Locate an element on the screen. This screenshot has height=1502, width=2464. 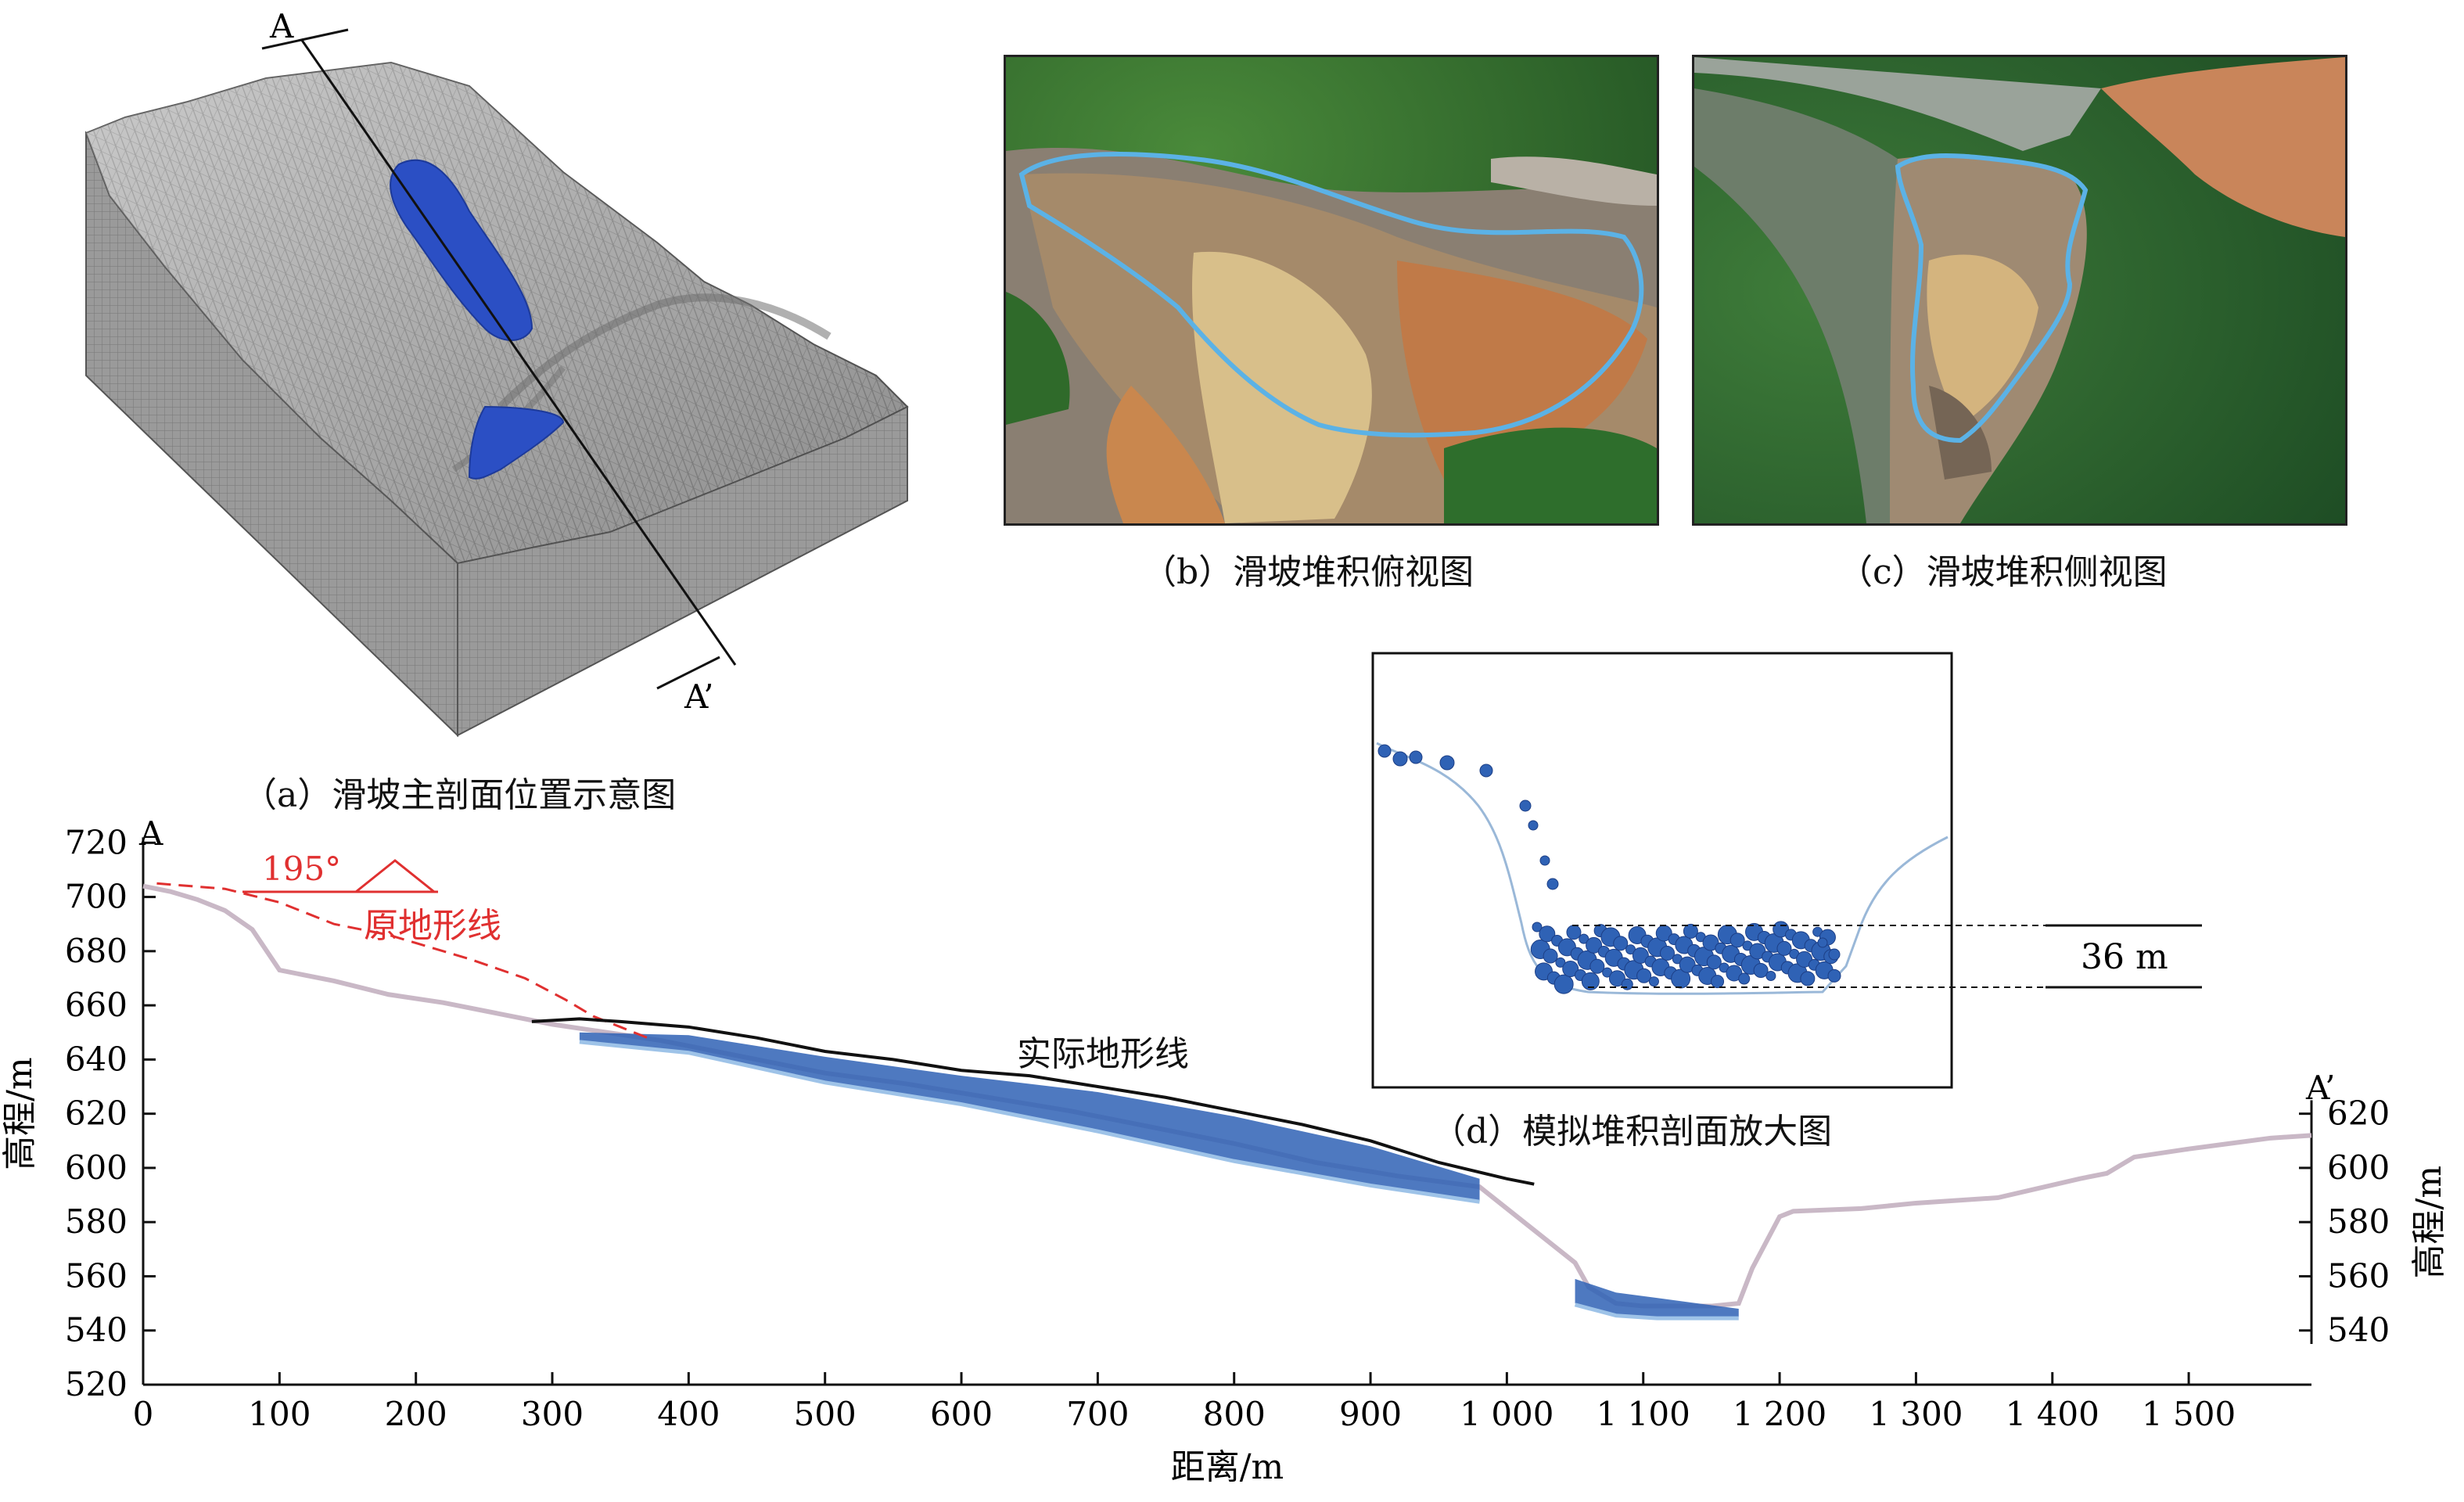
section-tick-a is located at coordinates (305, 39).